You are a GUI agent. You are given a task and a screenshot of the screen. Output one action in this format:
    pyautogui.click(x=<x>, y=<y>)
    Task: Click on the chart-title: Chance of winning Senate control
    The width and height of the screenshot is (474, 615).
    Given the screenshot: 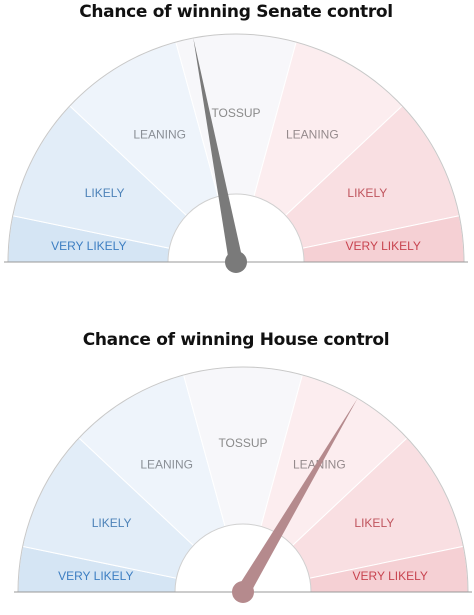 What is the action you would take?
    pyautogui.click(x=236, y=12)
    